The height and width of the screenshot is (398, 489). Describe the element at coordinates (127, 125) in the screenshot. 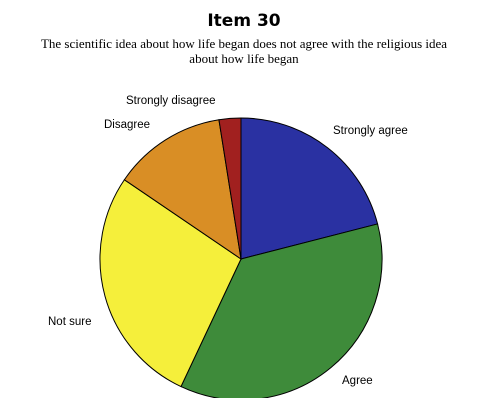

I see `label-disagree: Disagree` at that location.